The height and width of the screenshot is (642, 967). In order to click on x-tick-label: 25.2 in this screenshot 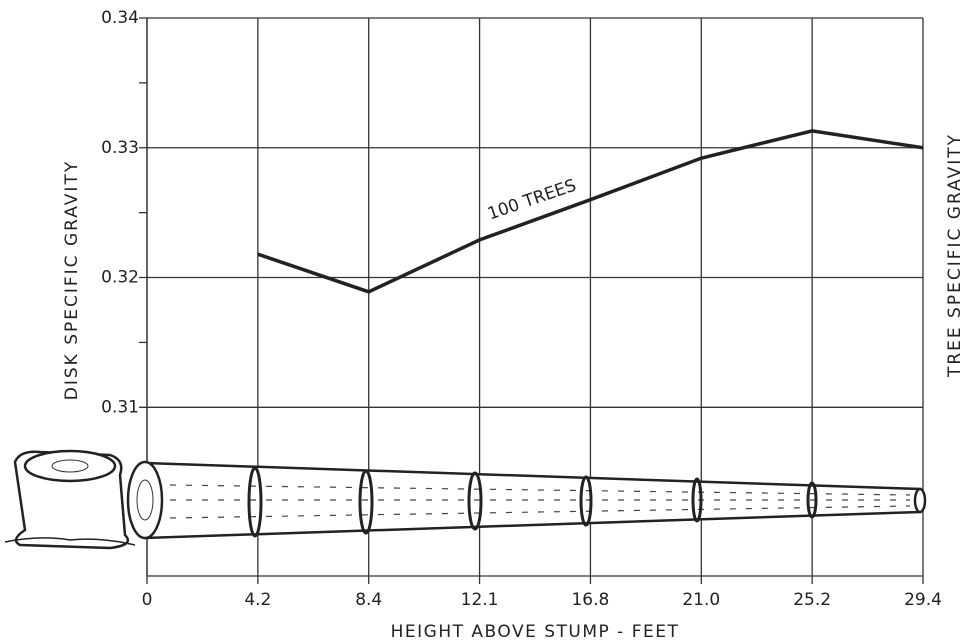, I will do `click(812, 600)`.